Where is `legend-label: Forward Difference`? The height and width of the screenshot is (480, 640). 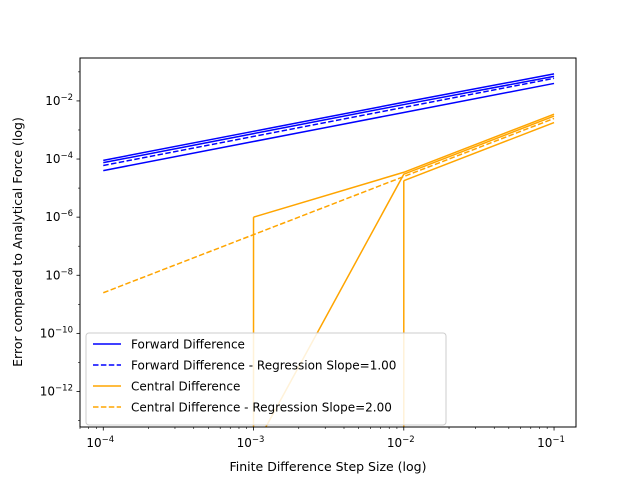
legend-label: Forward Difference is located at coordinates (188, 345).